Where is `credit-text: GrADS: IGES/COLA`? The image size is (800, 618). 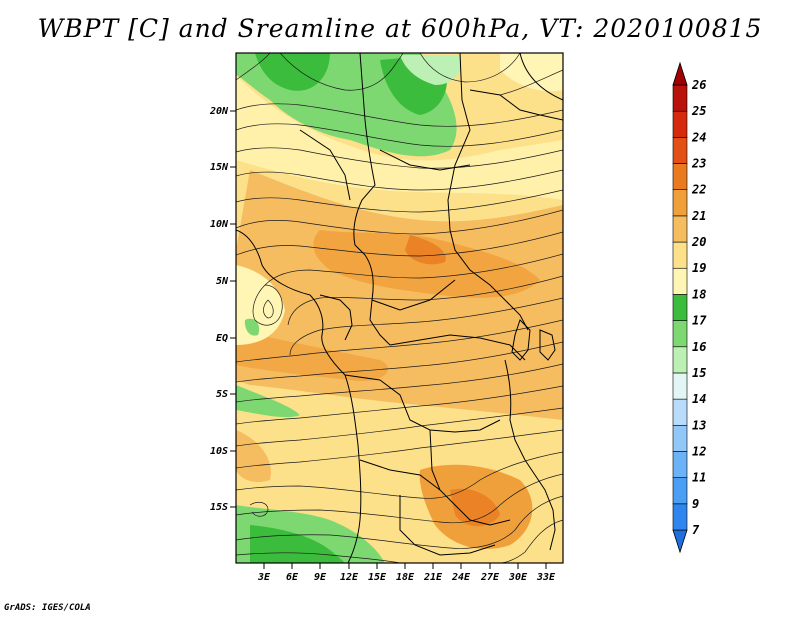
credit-text: GrADS: IGES/COLA is located at coordinates (47, 608).